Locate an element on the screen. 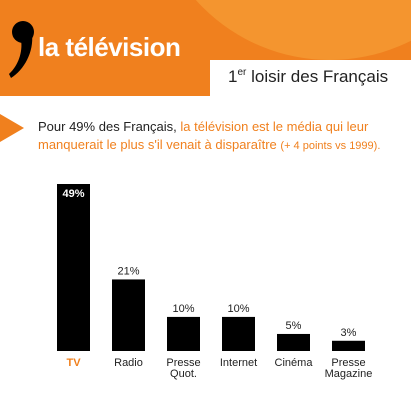  value-label-internet: 10% is located at coordinates (238, 309).